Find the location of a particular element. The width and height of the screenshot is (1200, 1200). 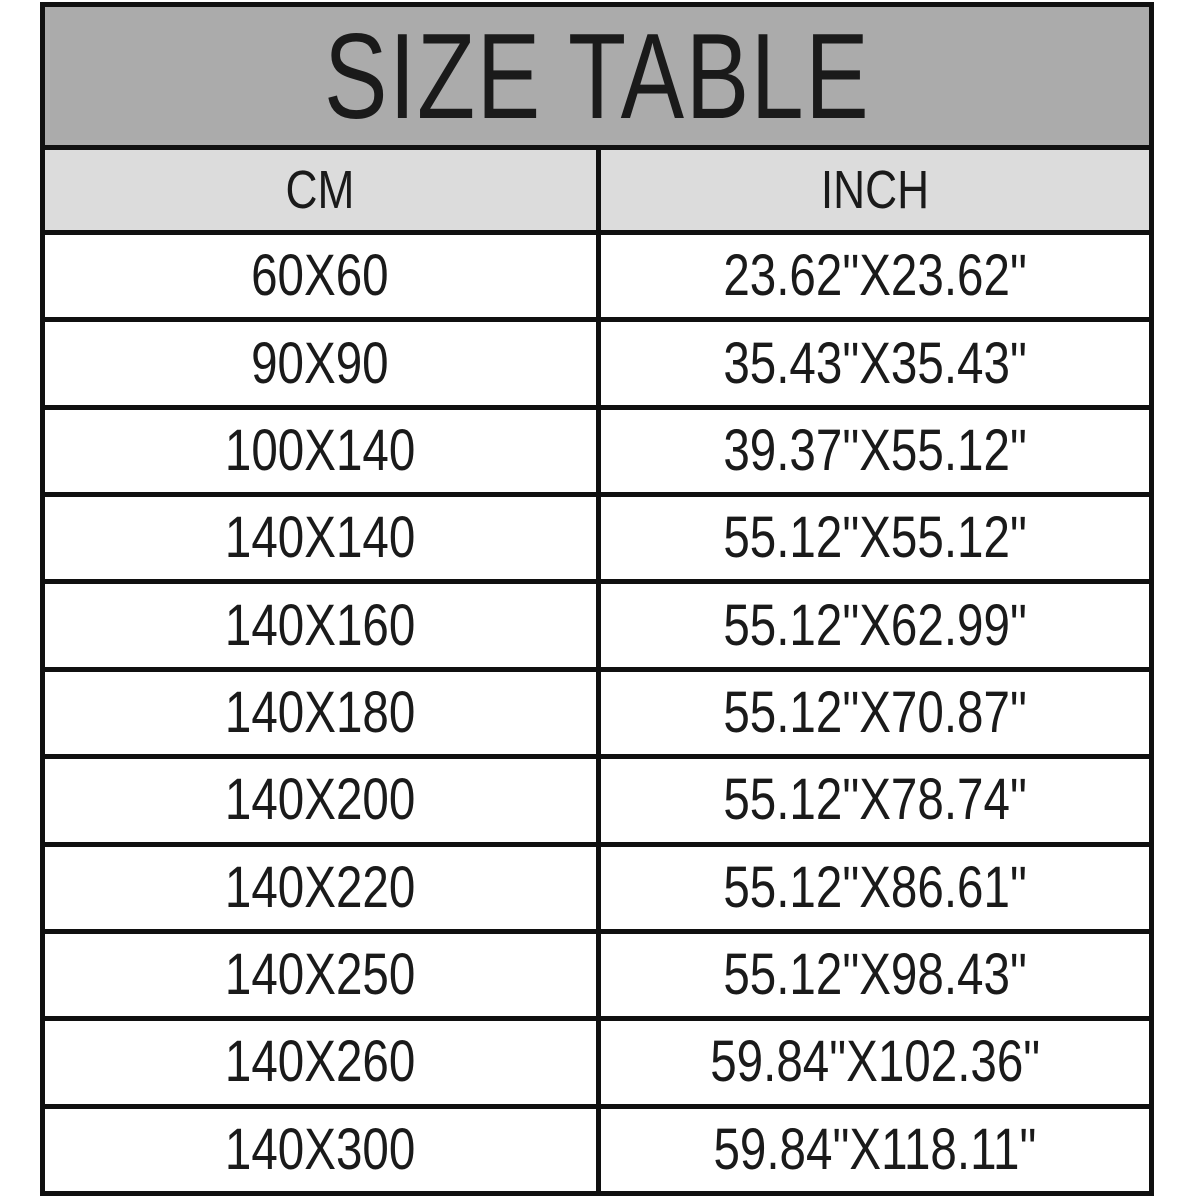

column-header-cm: CM is located at coordinates (320, 190).